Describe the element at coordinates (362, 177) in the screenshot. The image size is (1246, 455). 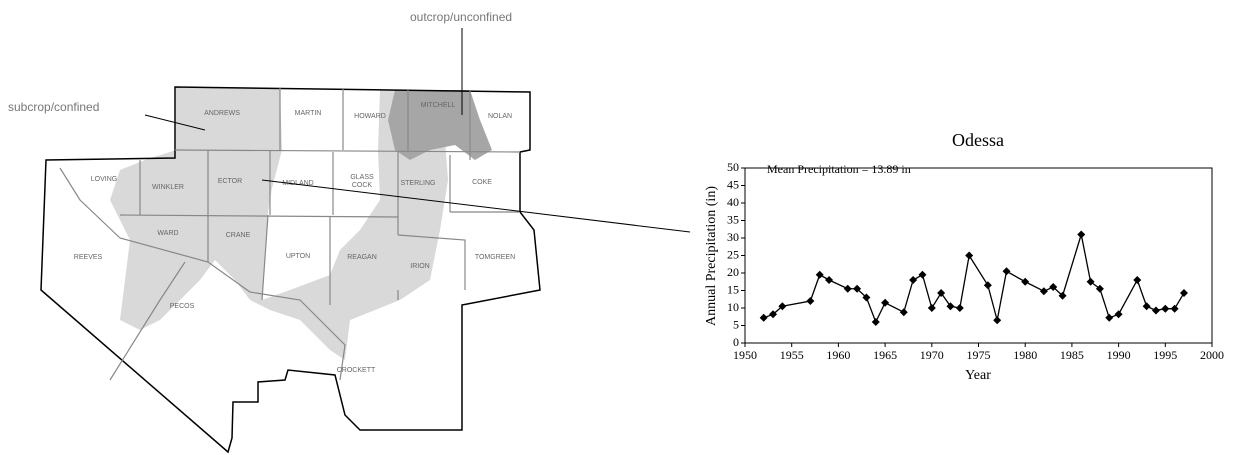
I see `county-label: GLASS` at that location.